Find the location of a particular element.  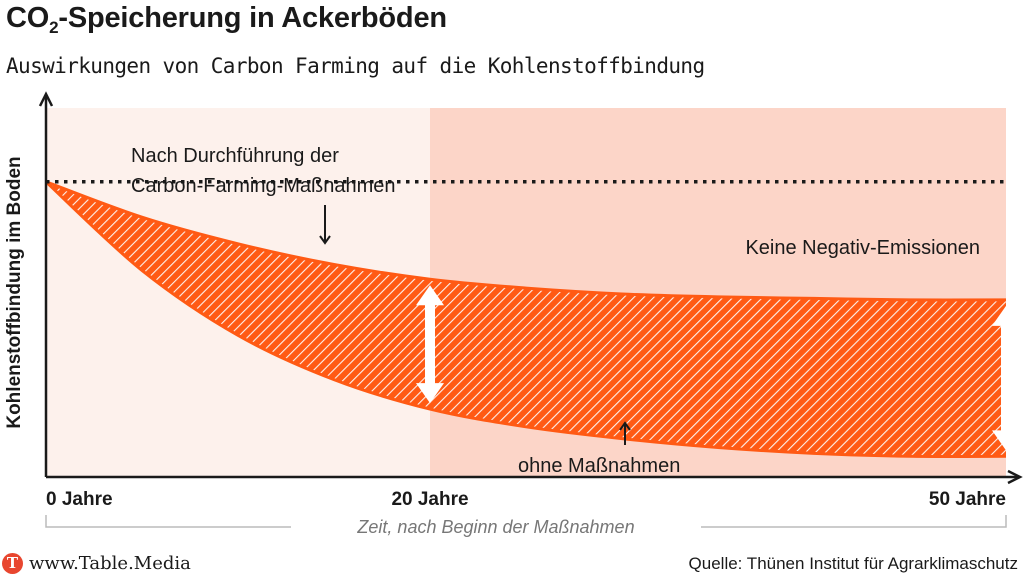

annotation-with-measures: Carbon-Farming-Maßnahmen is located at coordinates (263, 186).